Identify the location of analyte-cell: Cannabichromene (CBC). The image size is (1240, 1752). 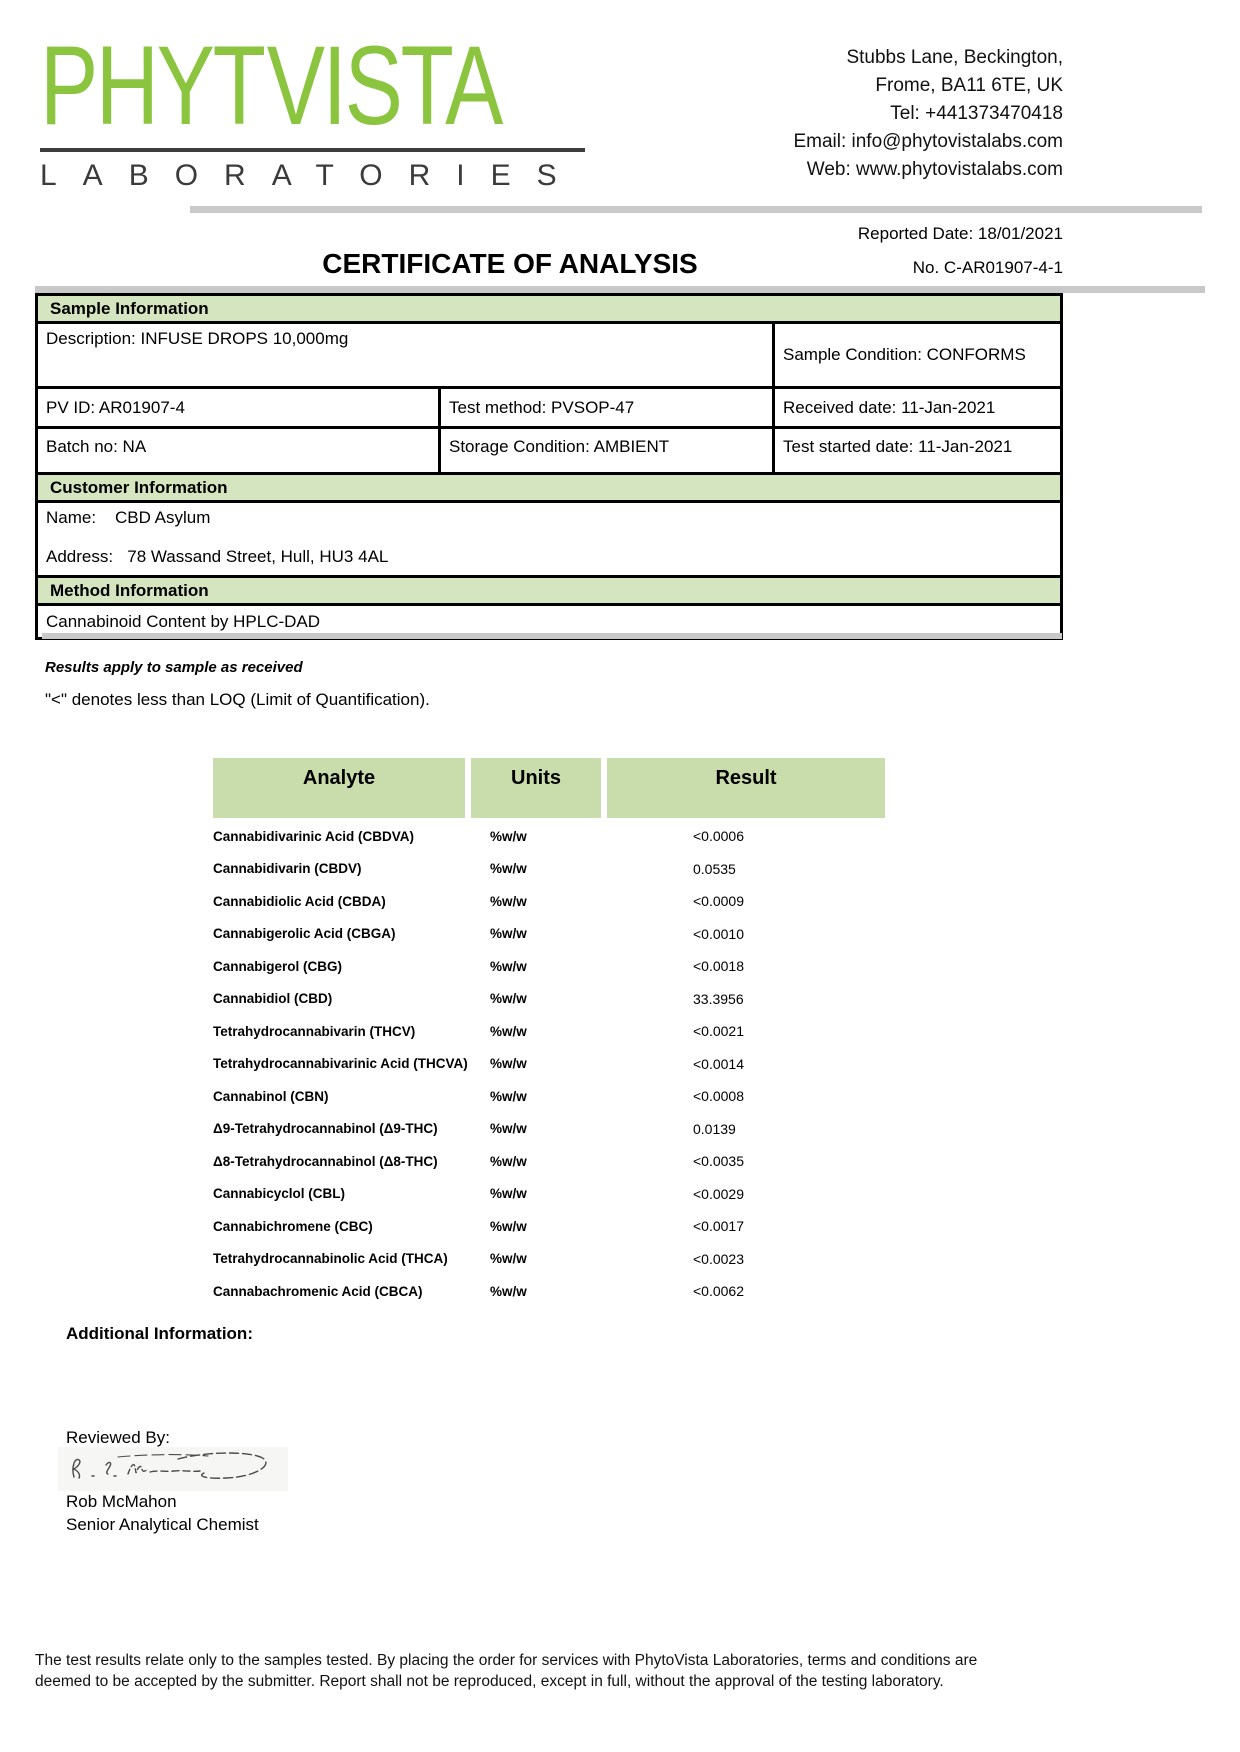
(293, 1226).